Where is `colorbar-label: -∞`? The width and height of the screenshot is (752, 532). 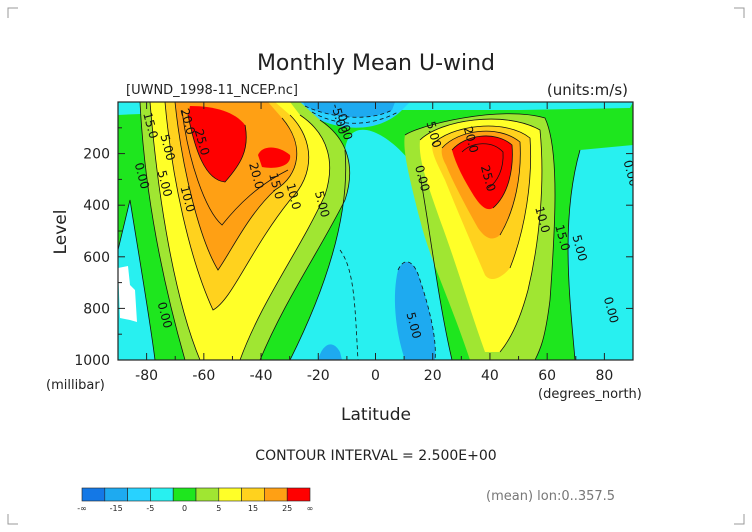 colorbar-label: -∞ is located at coordinates (82, 508).